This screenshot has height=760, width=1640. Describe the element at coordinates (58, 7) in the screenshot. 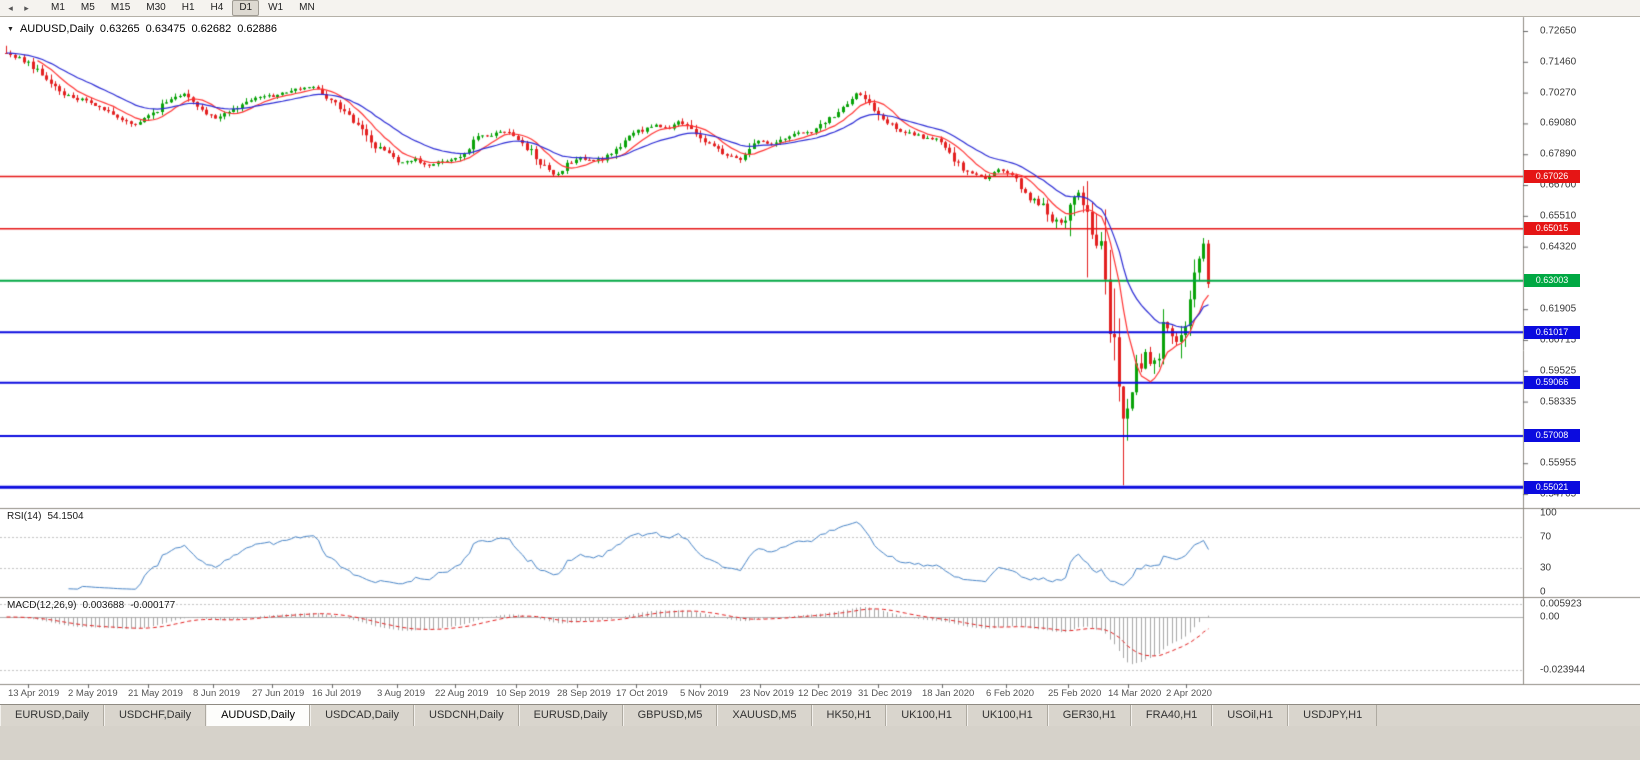

I see `timeframe-button-m1: M1` at that location.